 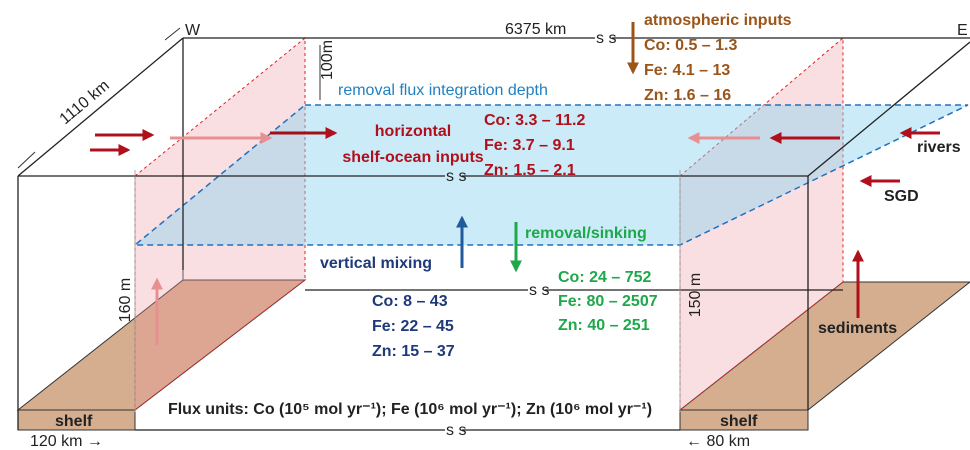 What do you see at coordinates (604, 277) in the screenshot?
I see `rem-co: Co: 24 – 752` at bounding box center [604, 277].